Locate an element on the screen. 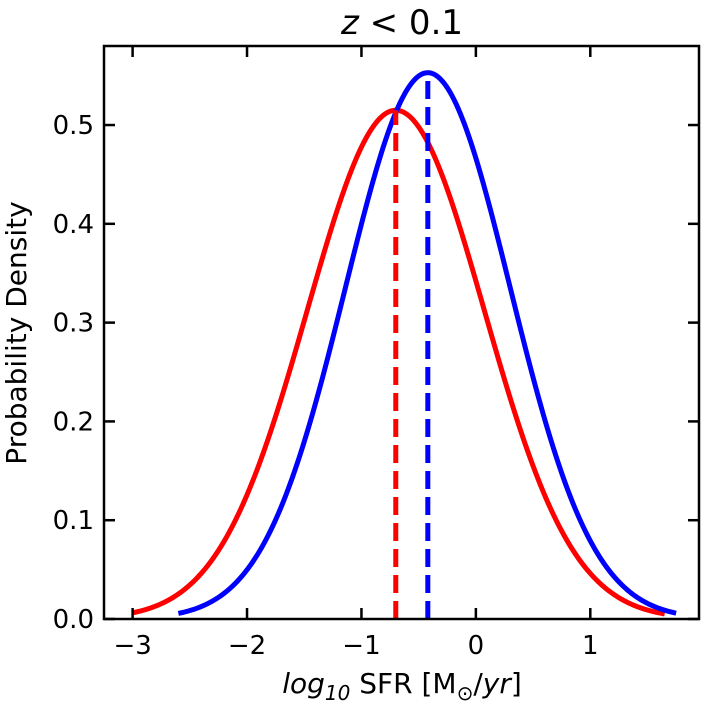 This screenshot has height=705, width=710. y-tick-label: 0.0 is located at coordinates (73, 620).